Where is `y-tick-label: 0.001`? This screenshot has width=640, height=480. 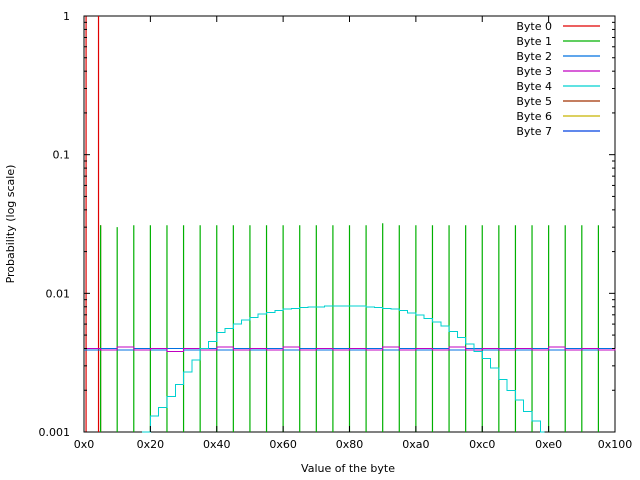
y-tick-label: 0.001 is located at coordinates (55, 432).